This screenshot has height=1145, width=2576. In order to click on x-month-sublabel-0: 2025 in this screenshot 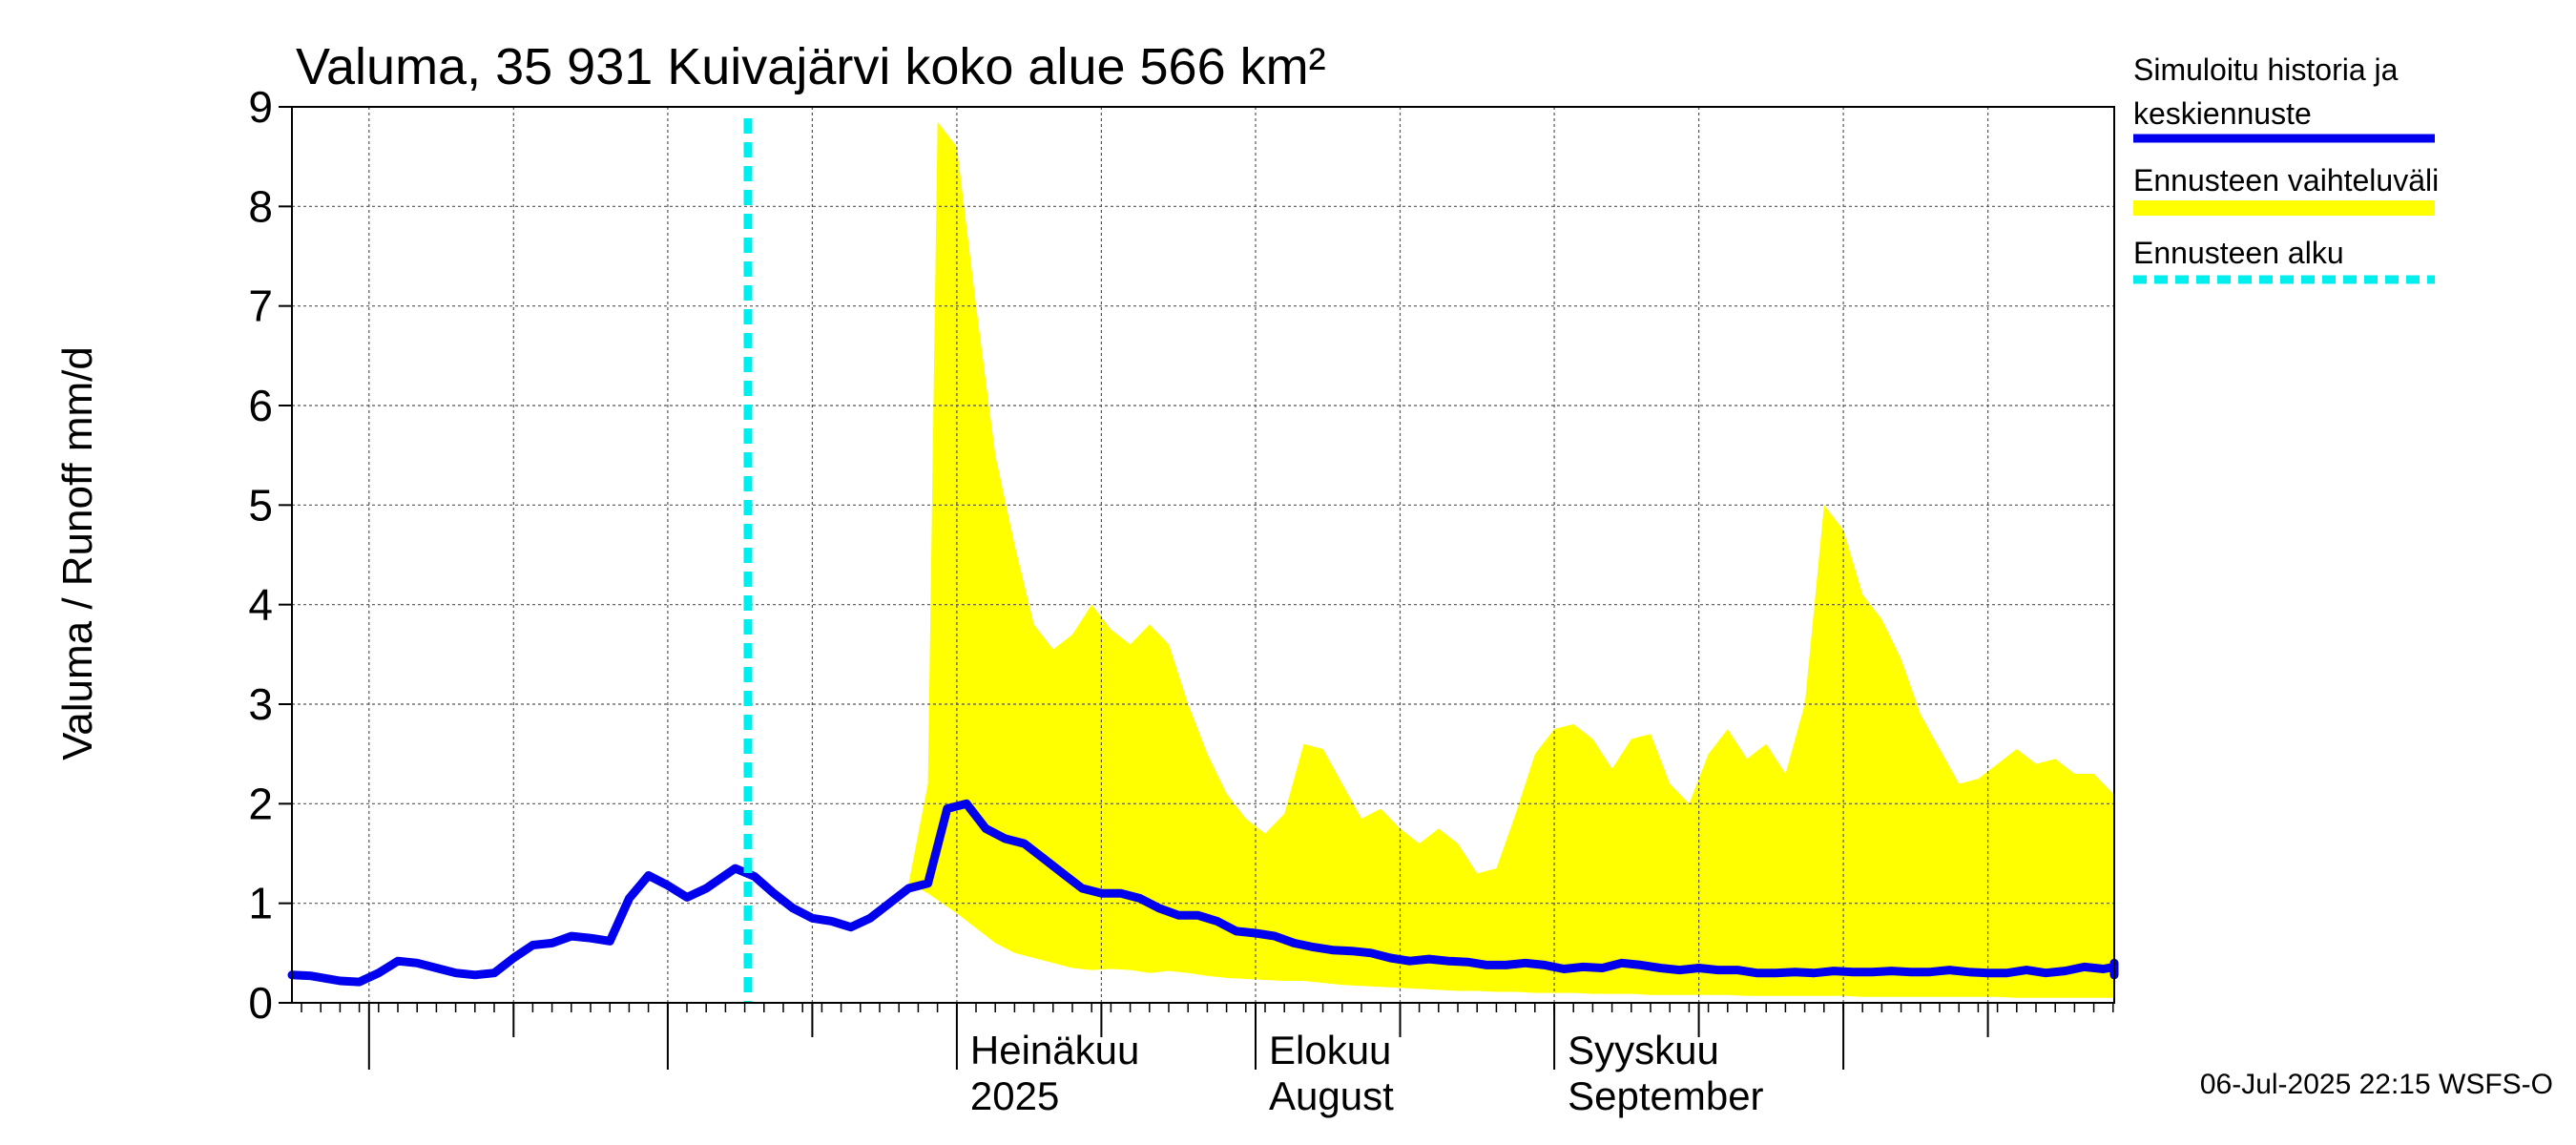, I will do `click(1014, 1095)`.